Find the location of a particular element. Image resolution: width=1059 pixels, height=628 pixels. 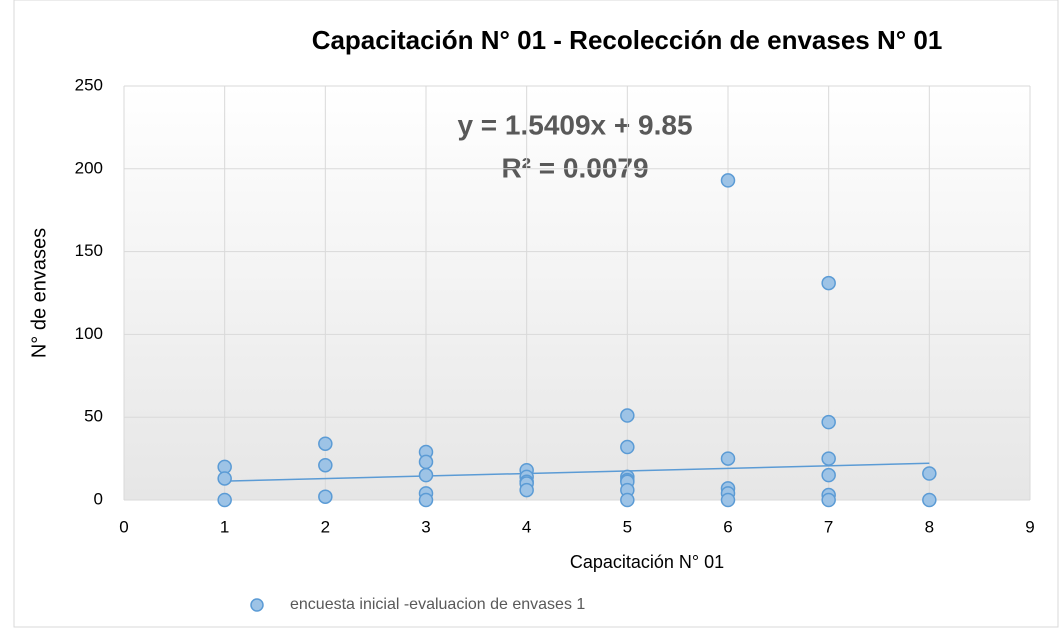

x-tick-label: 8 is located at coordinates (929, 526).